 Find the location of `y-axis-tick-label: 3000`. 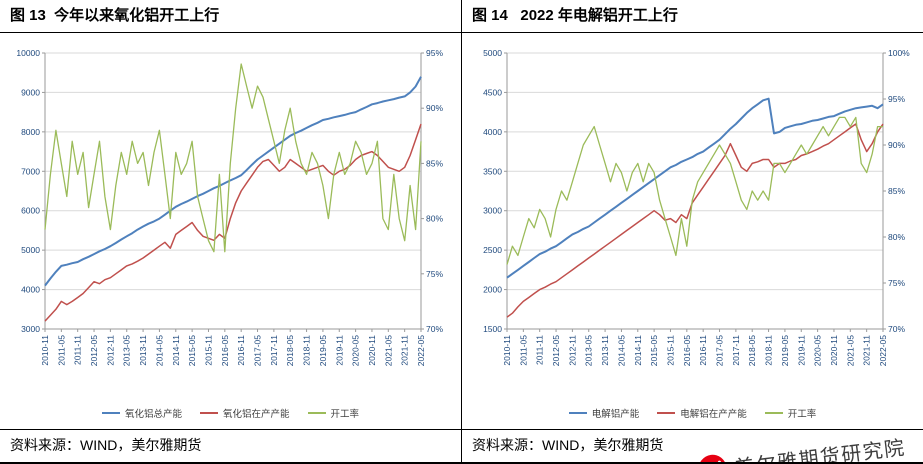

y-axis-tick-label: 3000 is located at coordinates (30, 329).